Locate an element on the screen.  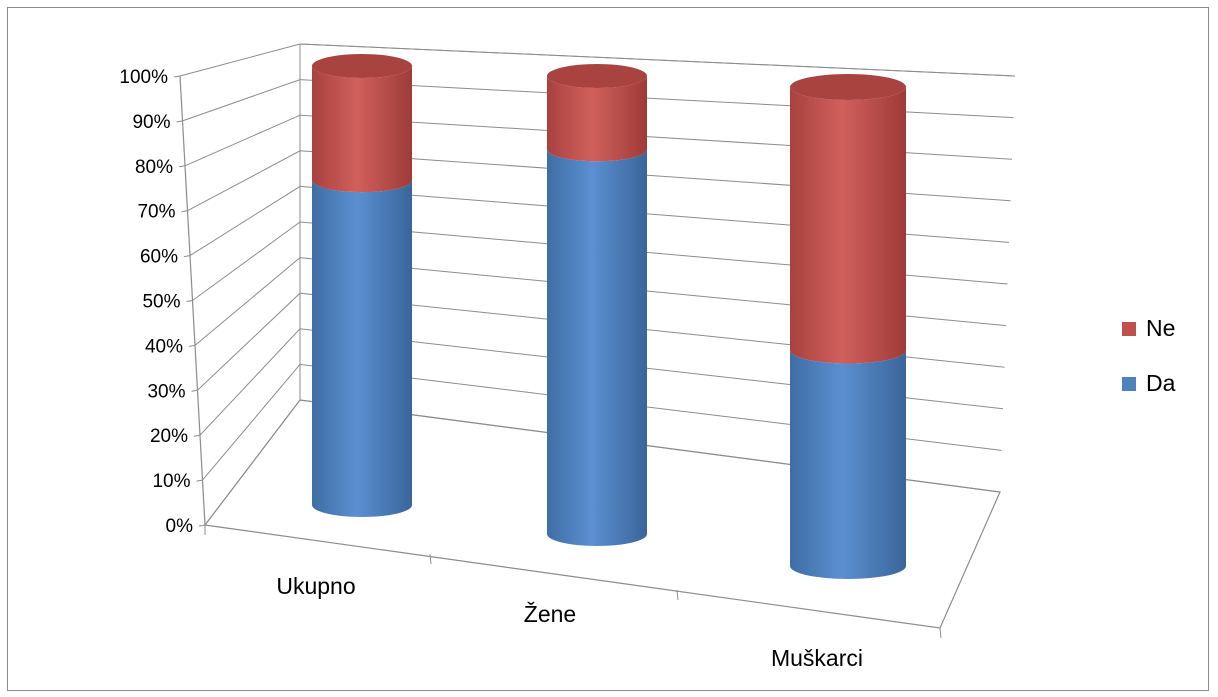
bar-ne-1-body is located at coordinates (597, 119).